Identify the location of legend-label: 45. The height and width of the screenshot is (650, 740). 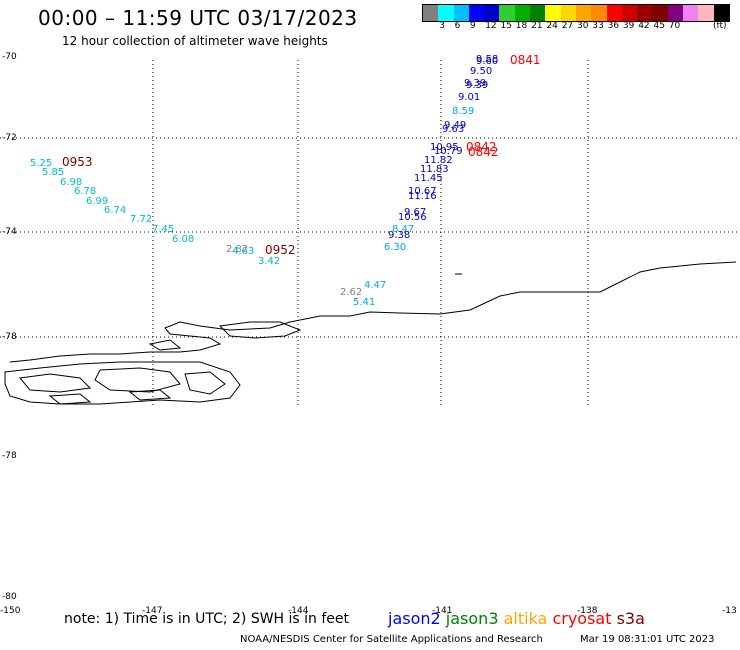
(659, 26).